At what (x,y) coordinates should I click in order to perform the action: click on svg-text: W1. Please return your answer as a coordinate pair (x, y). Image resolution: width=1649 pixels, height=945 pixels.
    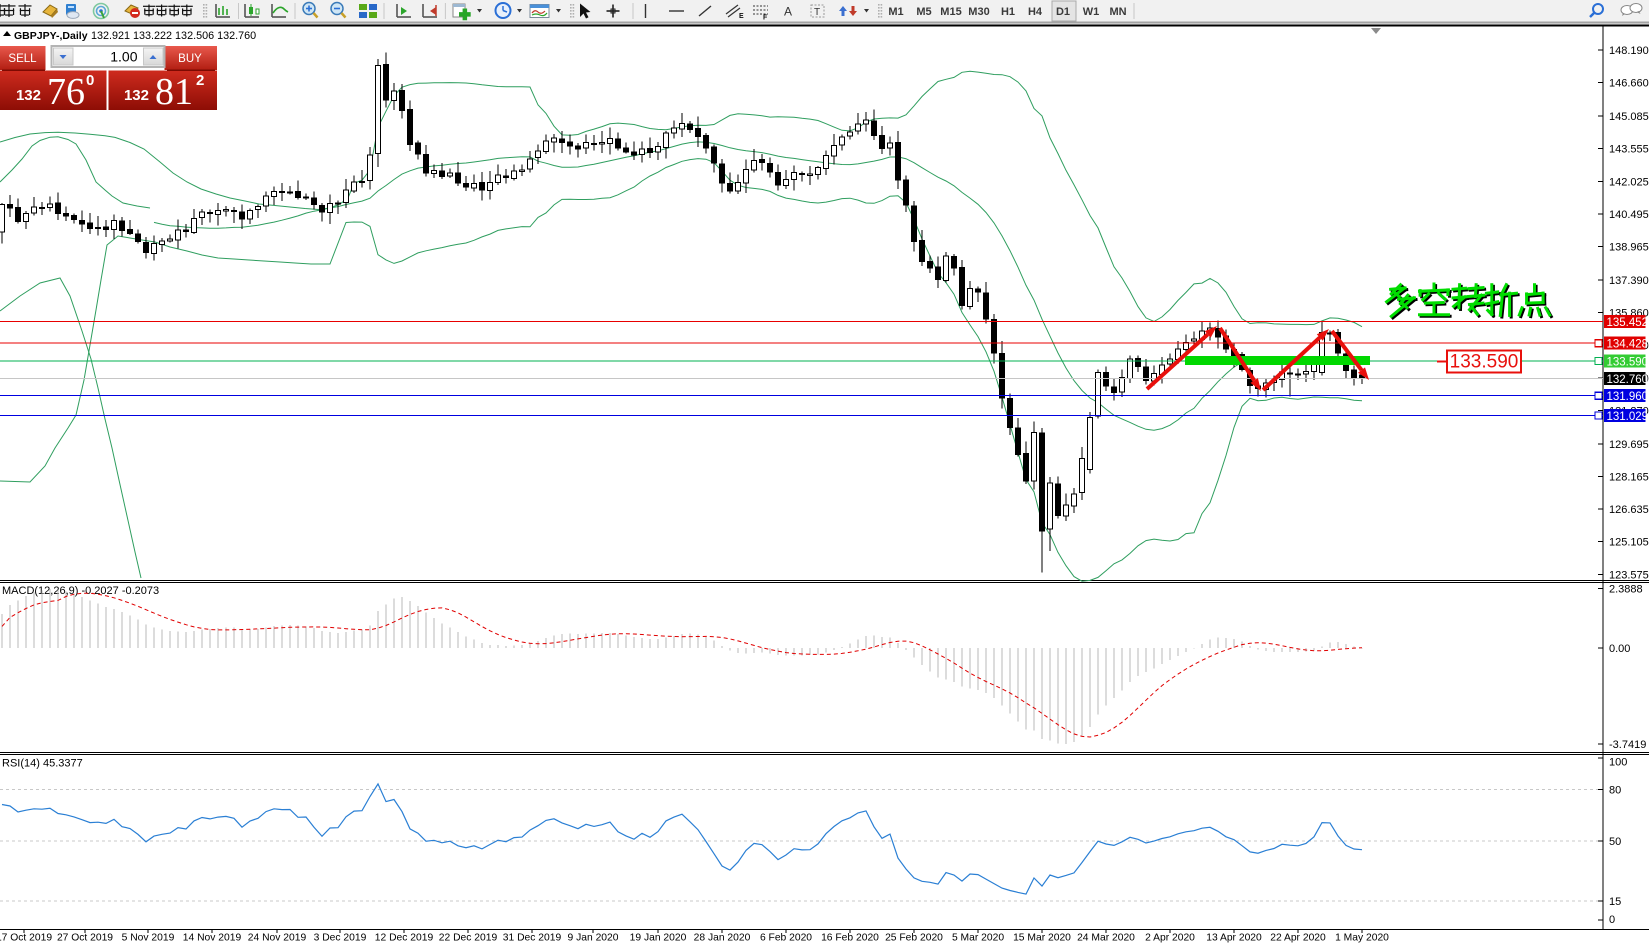
    Looking at the image, I should click on (1091, 12).